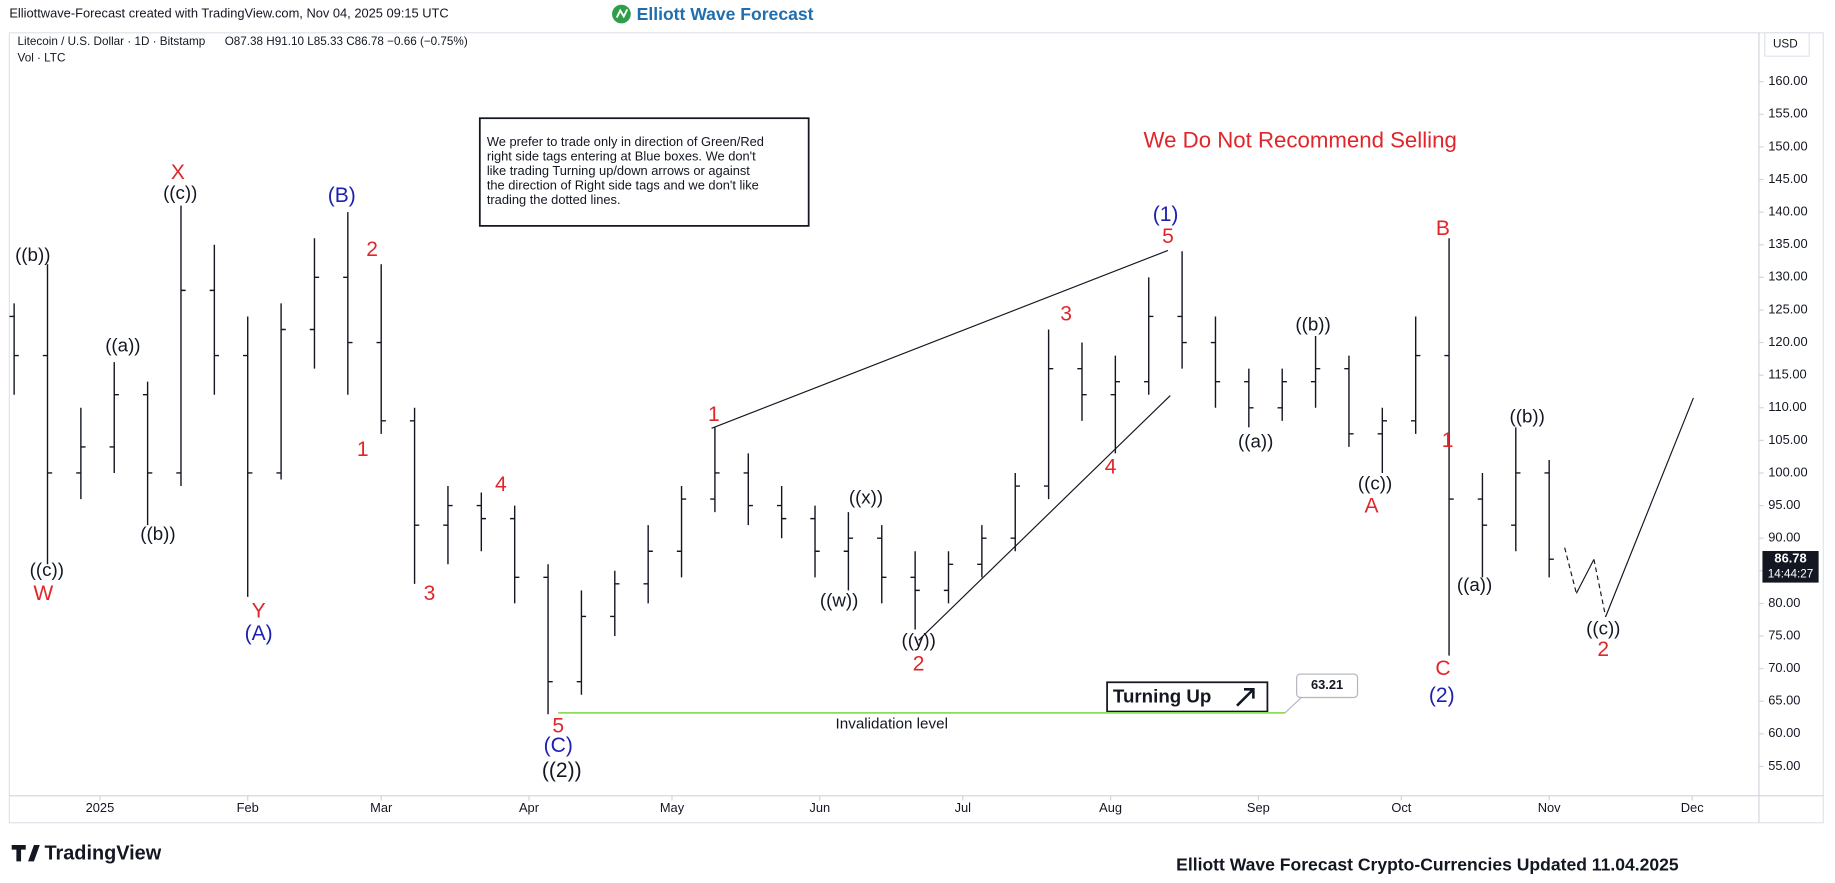 The height and width of the screenshot is (883, 1835). What do you see at coordinates (102, 854) in the screenshot?
I see `tv-brand: TradingView` at bounding box center [102, 854].